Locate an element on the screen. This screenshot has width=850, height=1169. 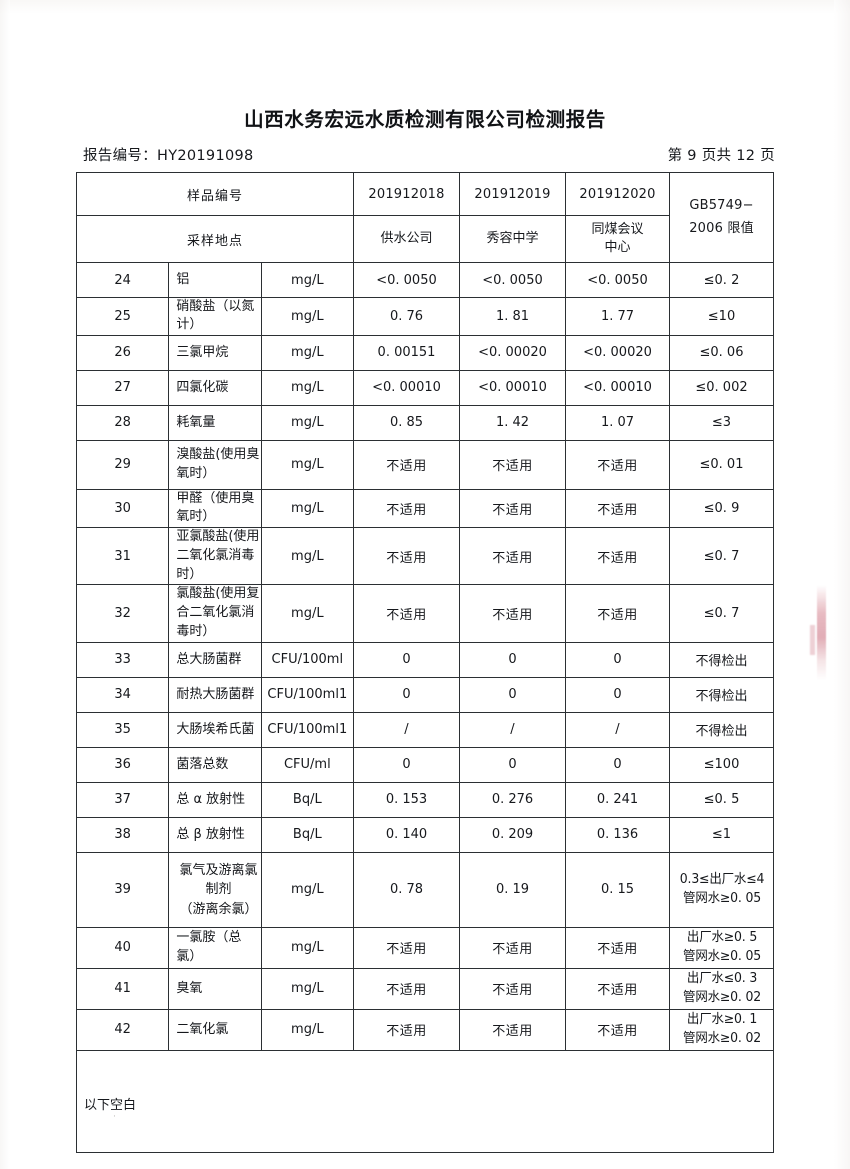
parameter-unit: Bq/L is located at coordinates (307, 799).